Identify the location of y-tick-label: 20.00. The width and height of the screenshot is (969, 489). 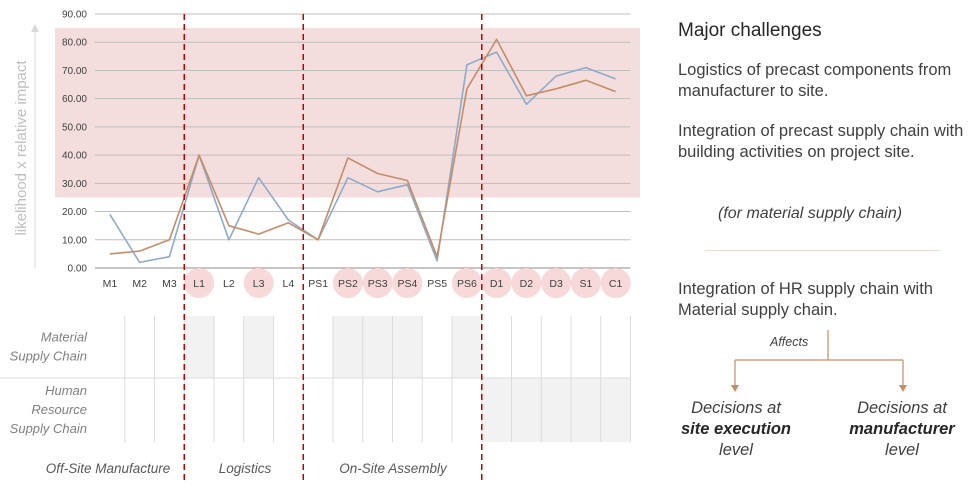
(74, 212).